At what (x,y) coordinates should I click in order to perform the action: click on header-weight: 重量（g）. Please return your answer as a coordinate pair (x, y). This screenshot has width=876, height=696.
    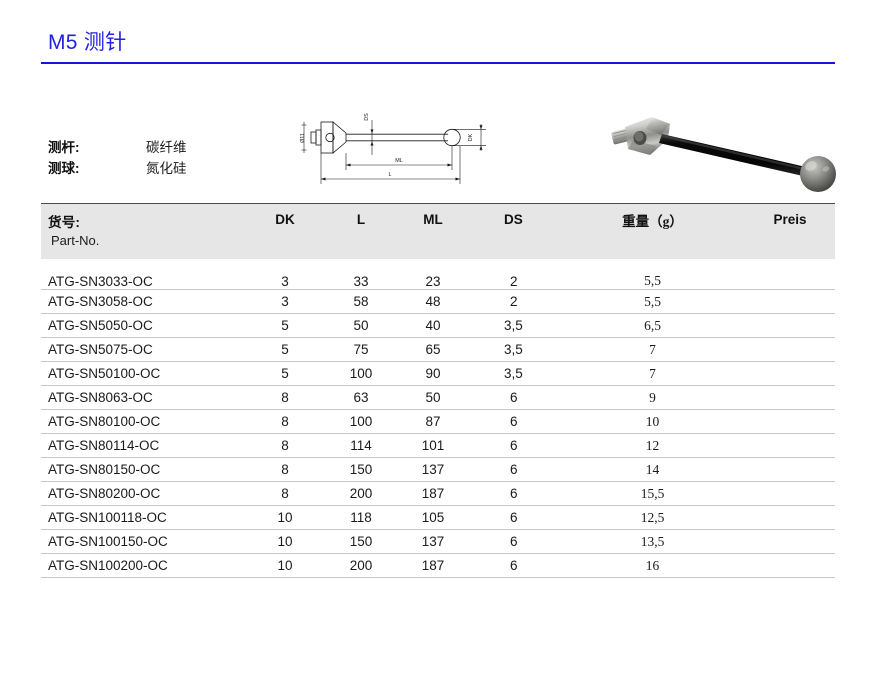
    Looking at the image, I should click on (652, 231).